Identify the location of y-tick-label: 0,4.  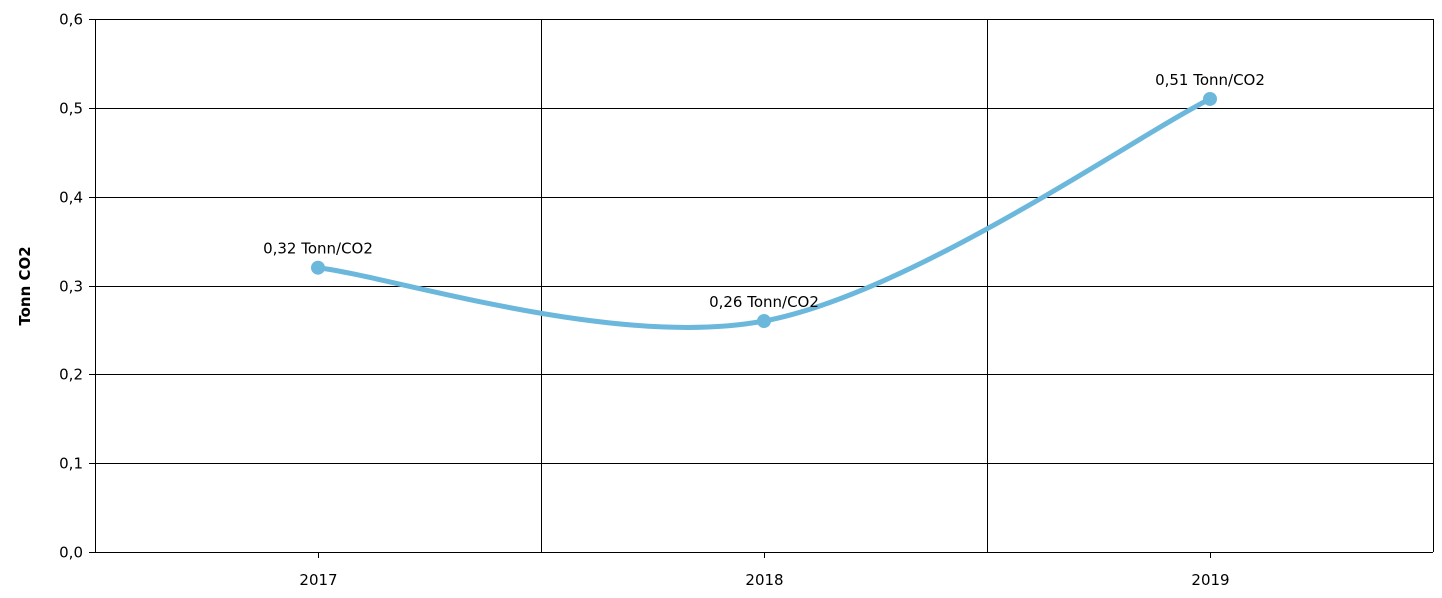
(71, 198).